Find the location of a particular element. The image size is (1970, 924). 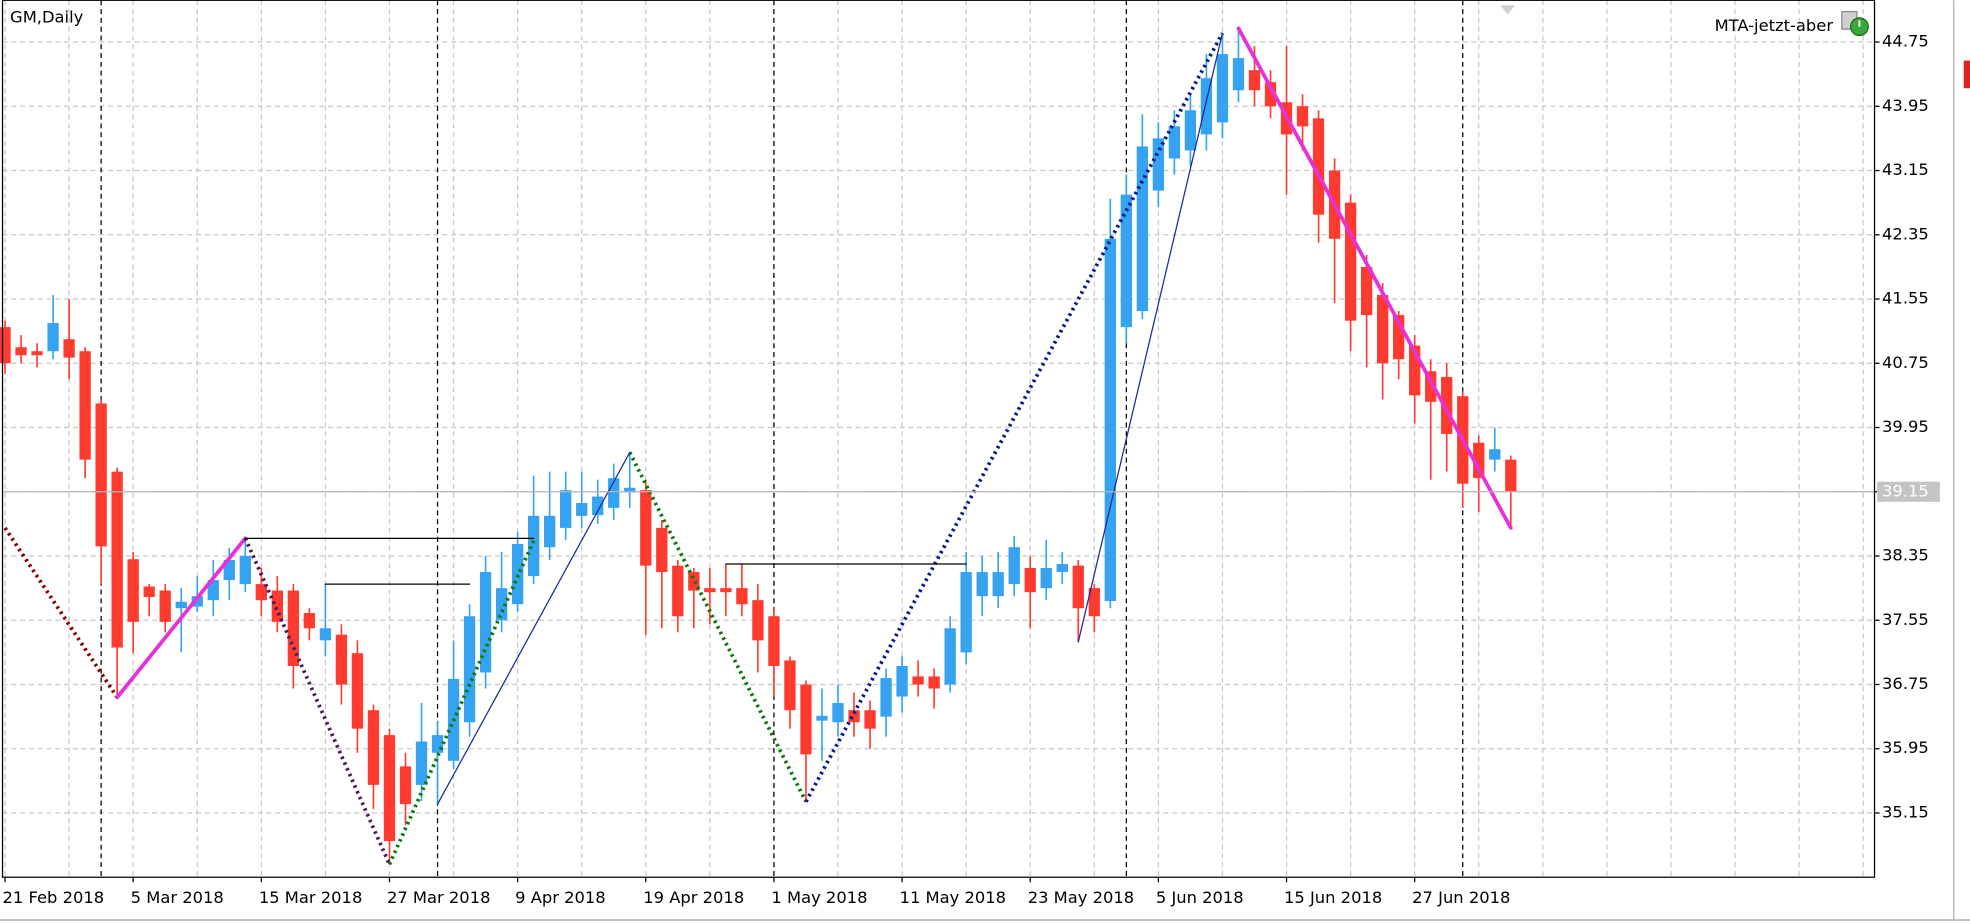

y-tick-label: 39.95 is located at coordinates (1905, 426).